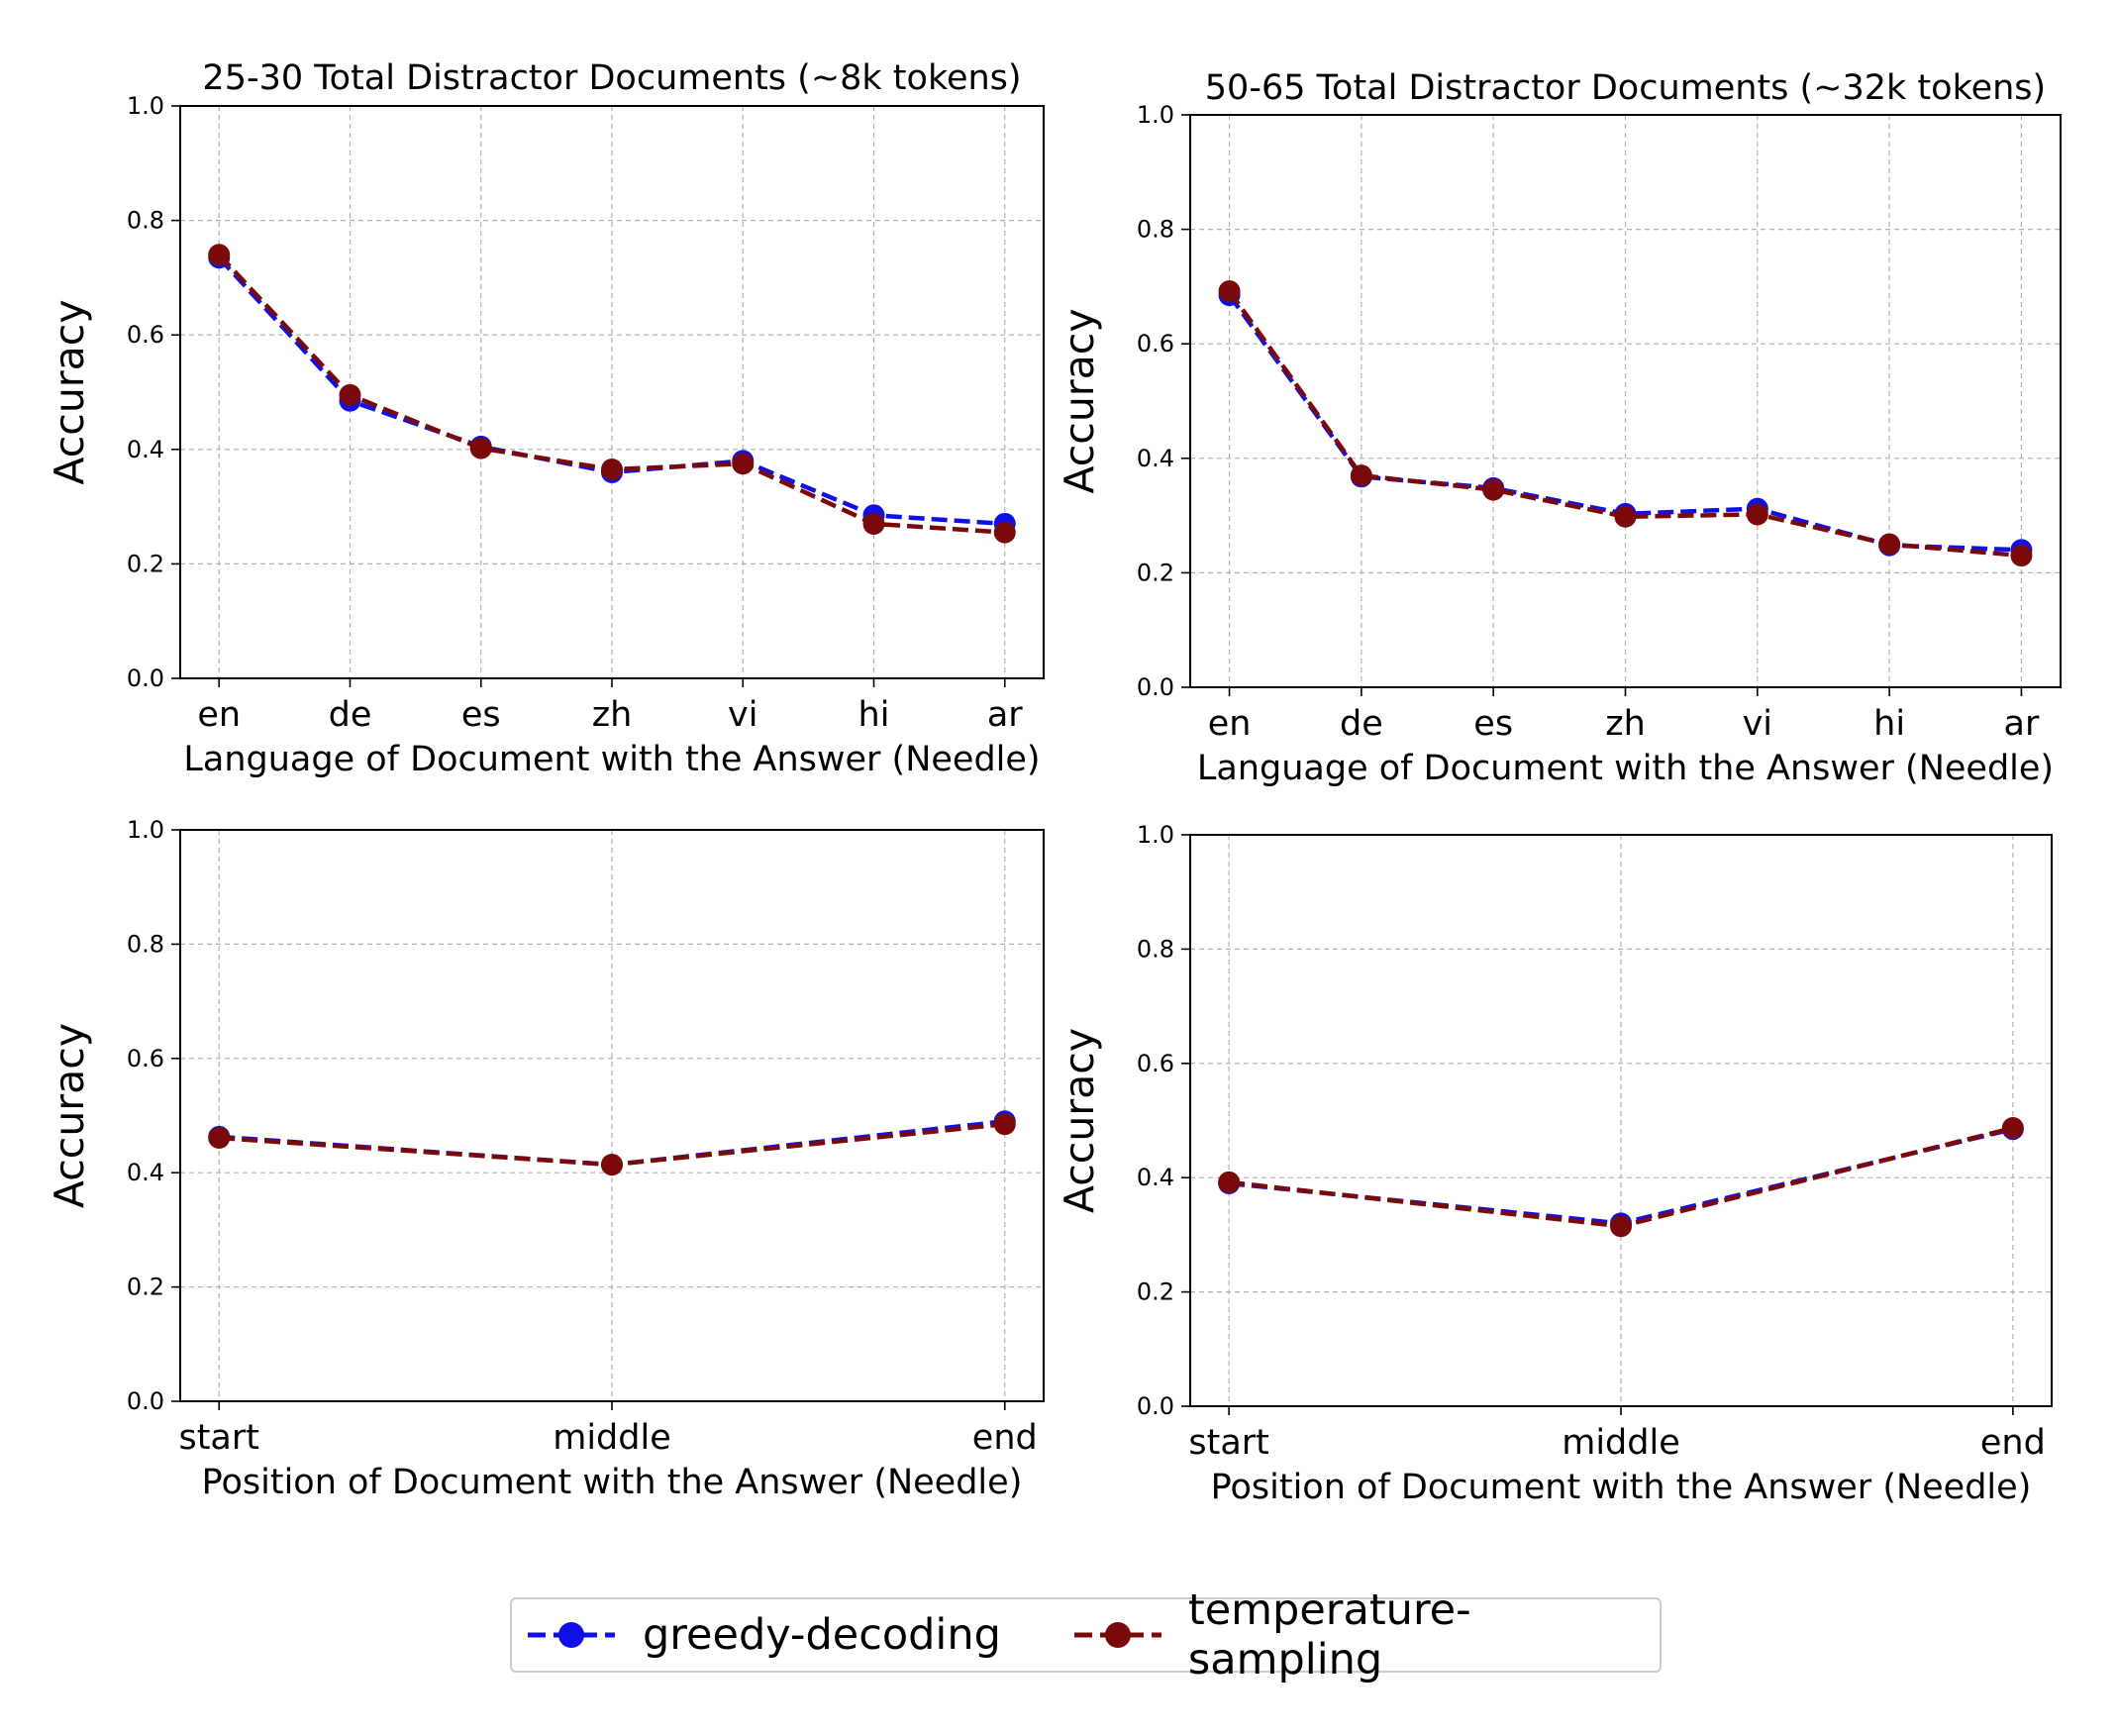 Image resolution: width=2118 pixels, height=1736 pixels. I want to click on legend-item-temperature: temperature-sampling, so click(1366, 1635).